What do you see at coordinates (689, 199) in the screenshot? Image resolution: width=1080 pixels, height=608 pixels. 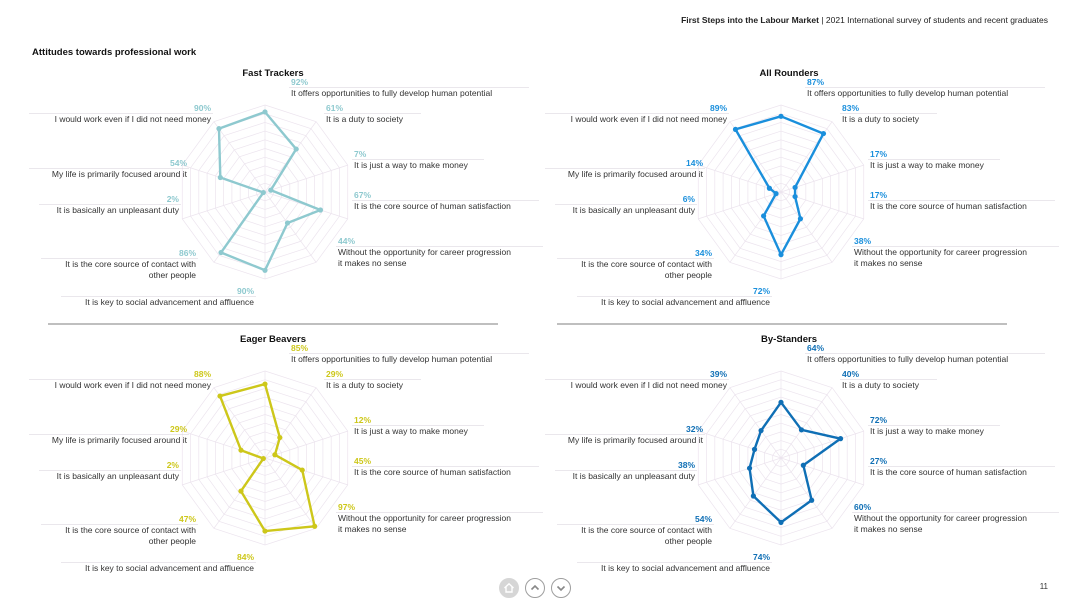 I see `value-label: 6%` at bounding box center [689, 199].